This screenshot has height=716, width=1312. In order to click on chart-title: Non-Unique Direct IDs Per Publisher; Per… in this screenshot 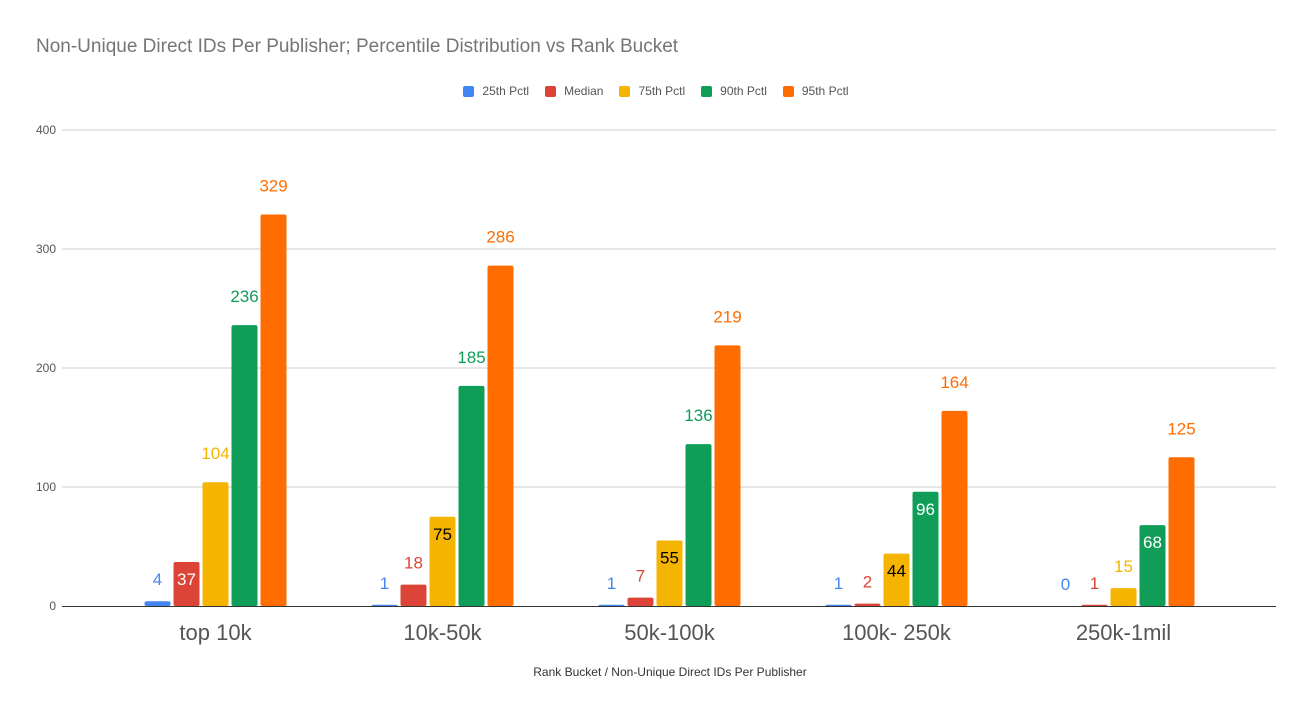, I will do `click(357, 46)`.